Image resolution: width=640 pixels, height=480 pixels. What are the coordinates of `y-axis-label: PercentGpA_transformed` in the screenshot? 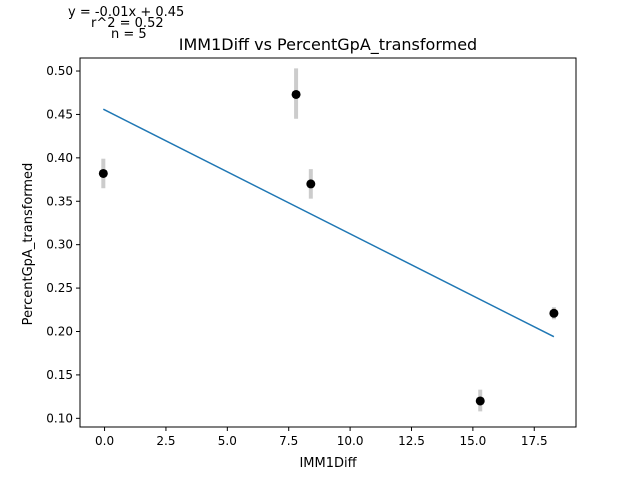 It's located at (28, 244).